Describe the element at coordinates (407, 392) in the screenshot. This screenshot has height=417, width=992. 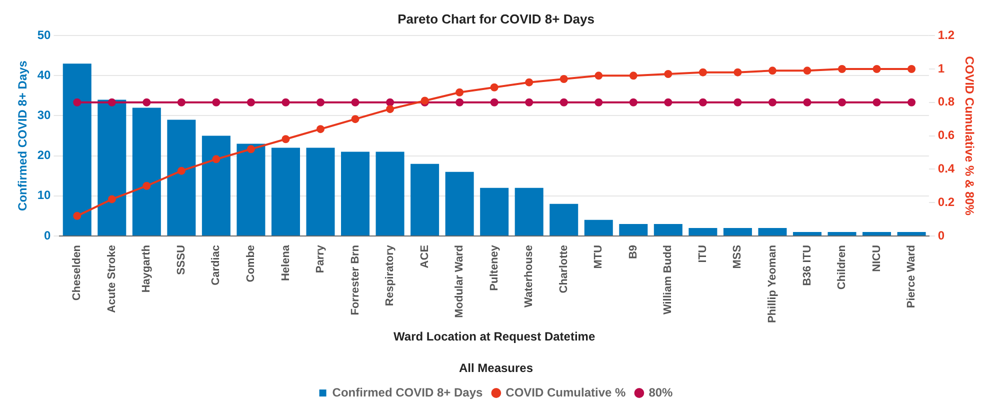
I see `legend-label: Confirmed COVID 8+ Days` at that location.